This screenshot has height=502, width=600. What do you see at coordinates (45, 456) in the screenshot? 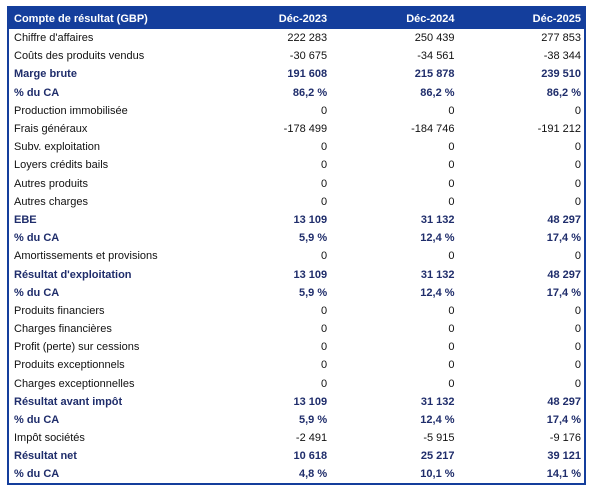
I see `row-label: Résultat net` at bounding box center [45, 456].